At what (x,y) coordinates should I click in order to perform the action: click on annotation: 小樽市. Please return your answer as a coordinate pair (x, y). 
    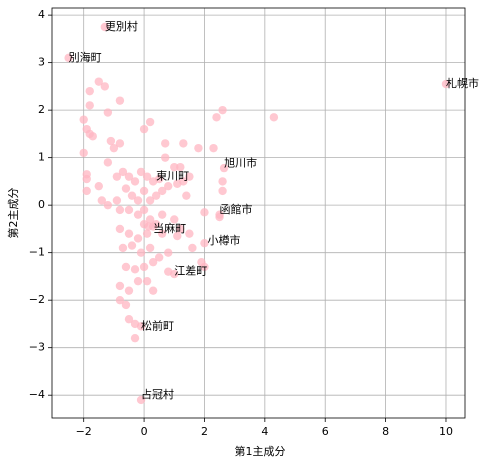
    Looking at the image, I should click on (223, 240).